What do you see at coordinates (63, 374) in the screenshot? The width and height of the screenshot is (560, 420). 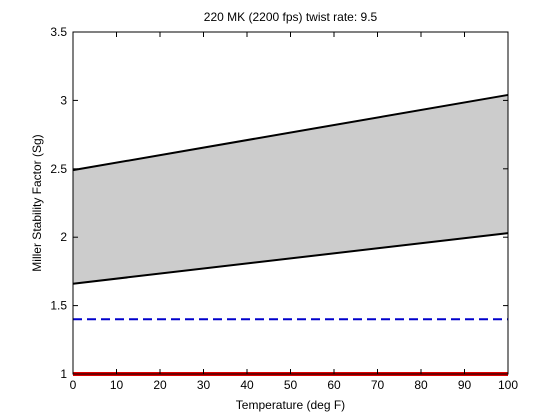 I see `y-tick-label: 1` at bounding box center [63, 374].